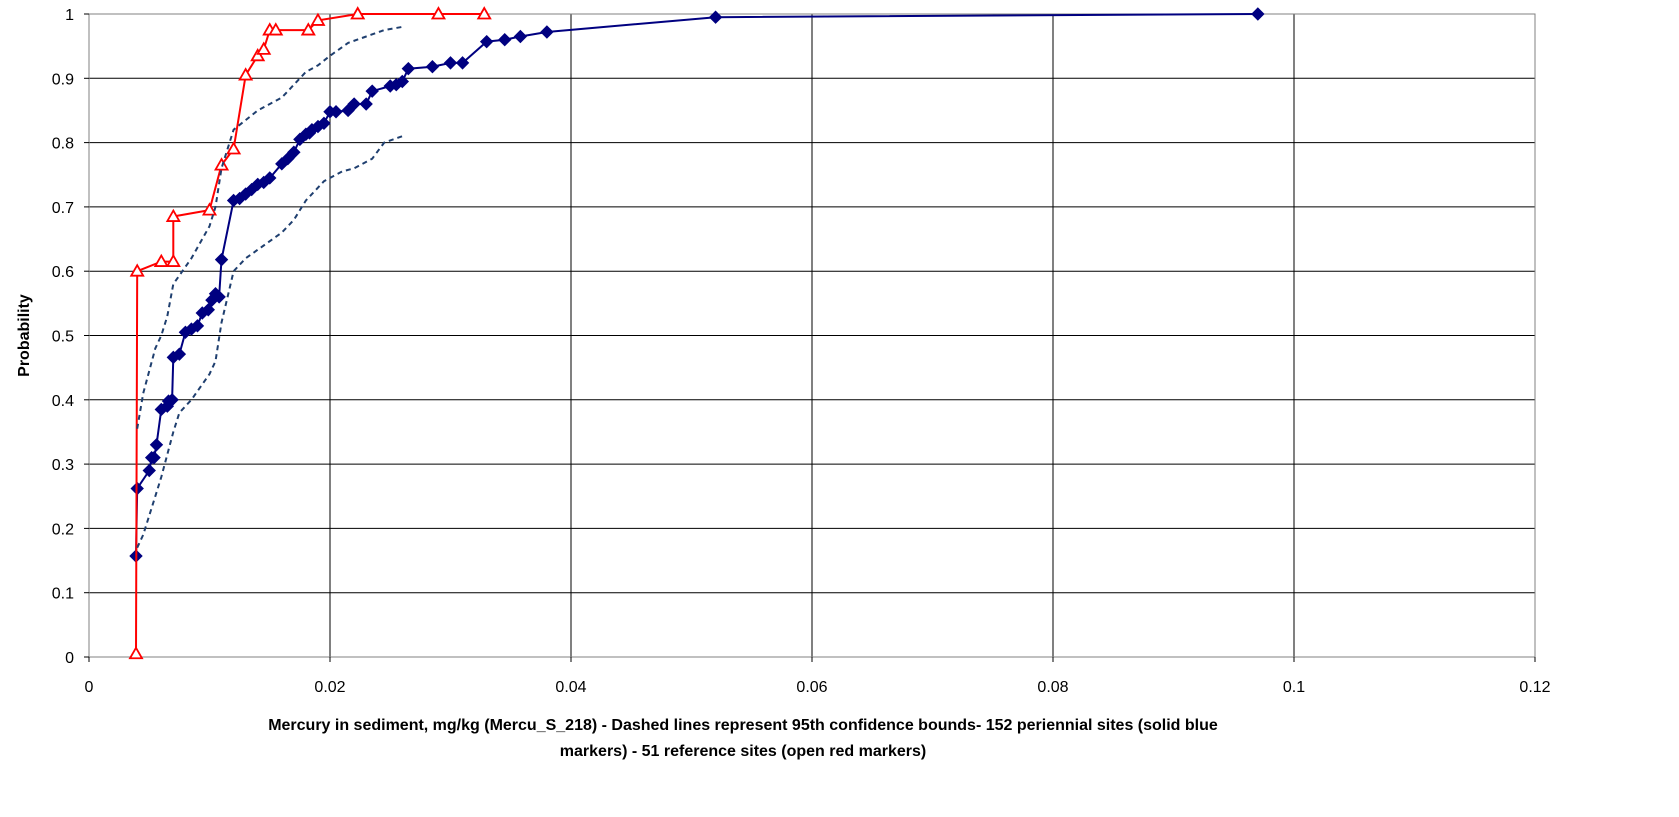  I want to click on x-tick-label: 0.02, so click(329, 687).